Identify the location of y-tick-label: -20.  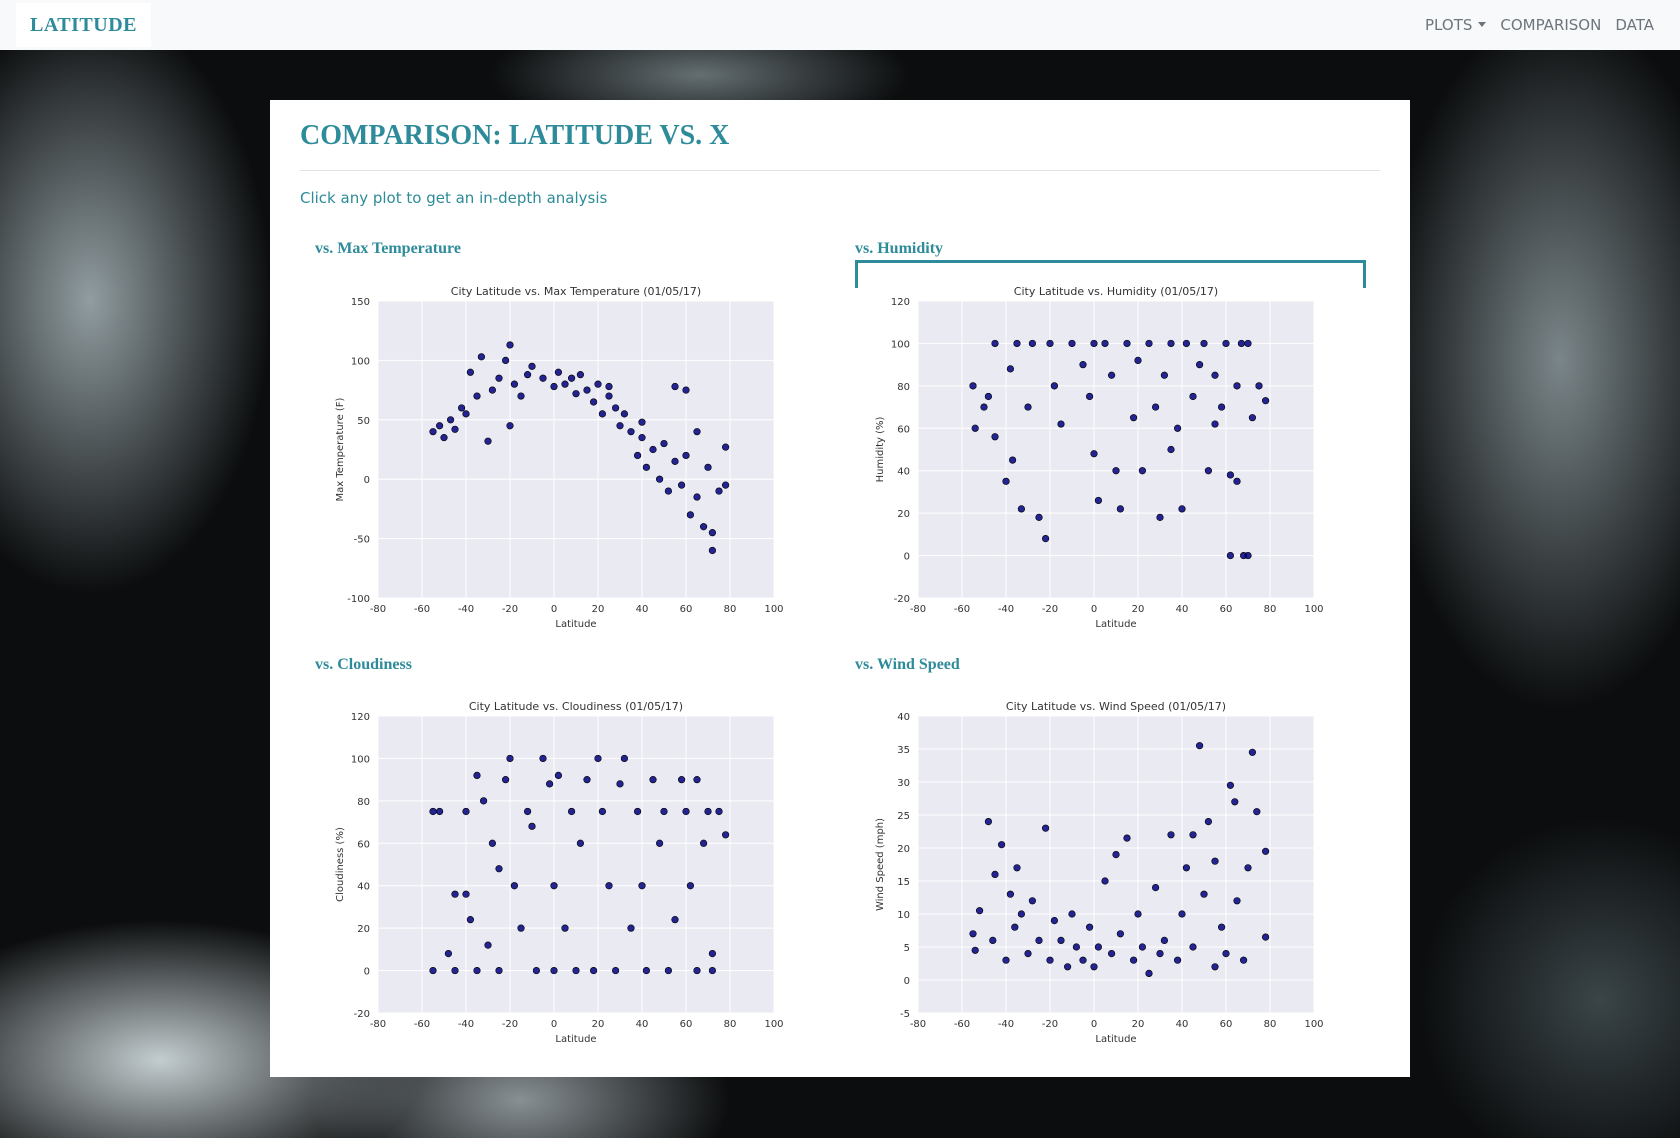
(362, 1014).